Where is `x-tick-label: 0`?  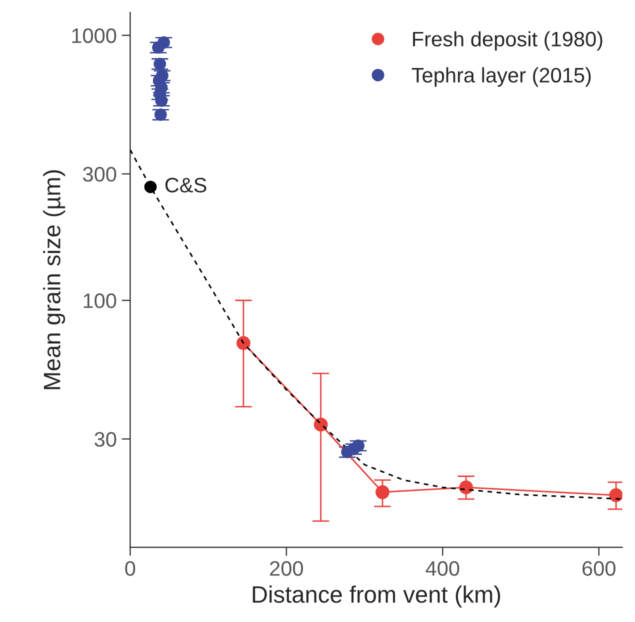 x-tick-label: 0 is located at coordinates (130, 568).